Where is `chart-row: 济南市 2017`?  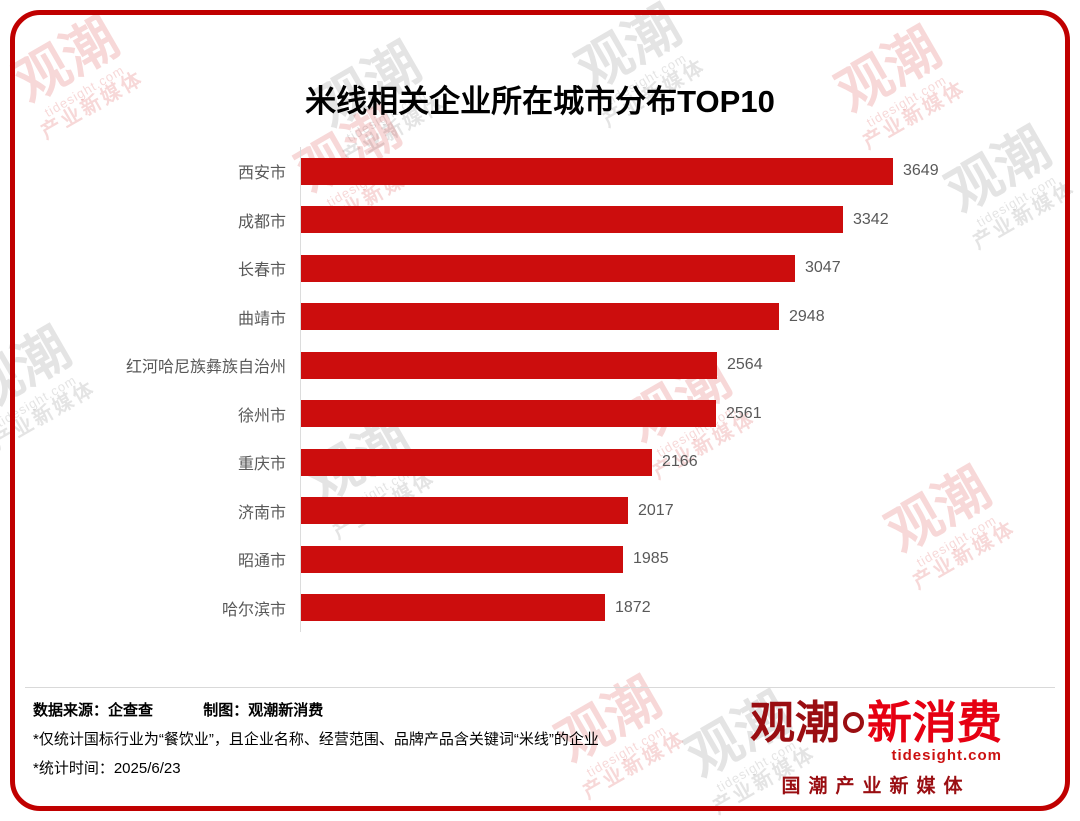 chart-row: 济南市 2017 is located at coordinates (537, 510).